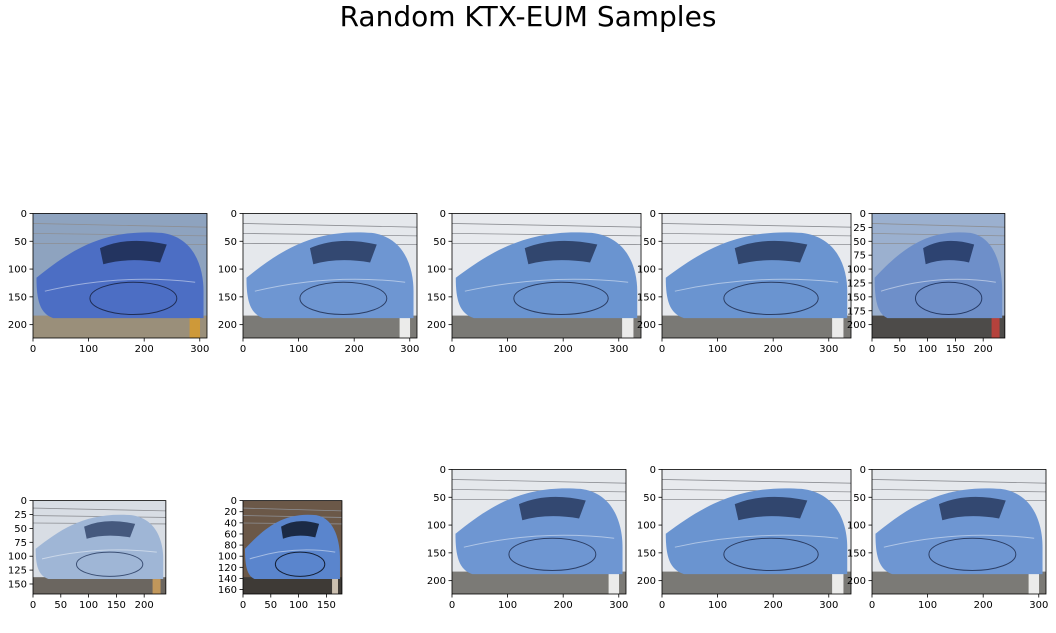 This screenshot has height=633, width=1056. I want to click on y-tick-label: 80, so click(230, 546).